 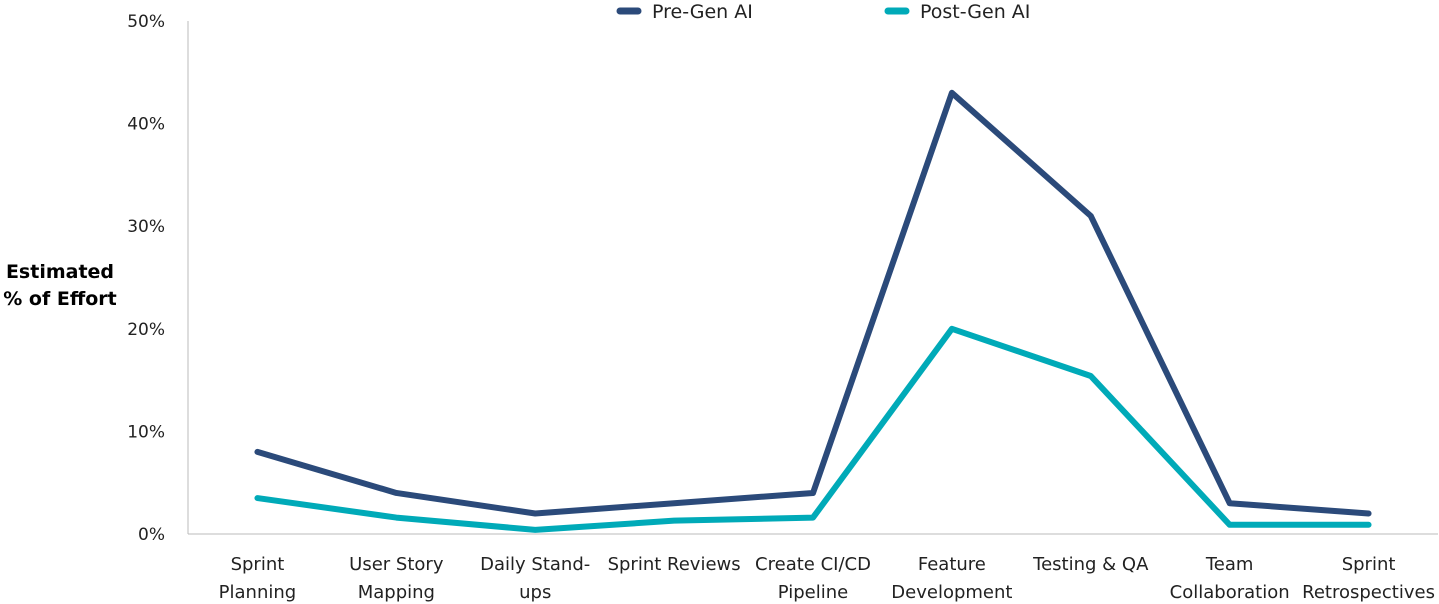 What do you see at coordinates (674, 564) in the screenshot?
I see `x-tick-label: Sprint Reviews` at bounding box center [674, 564].